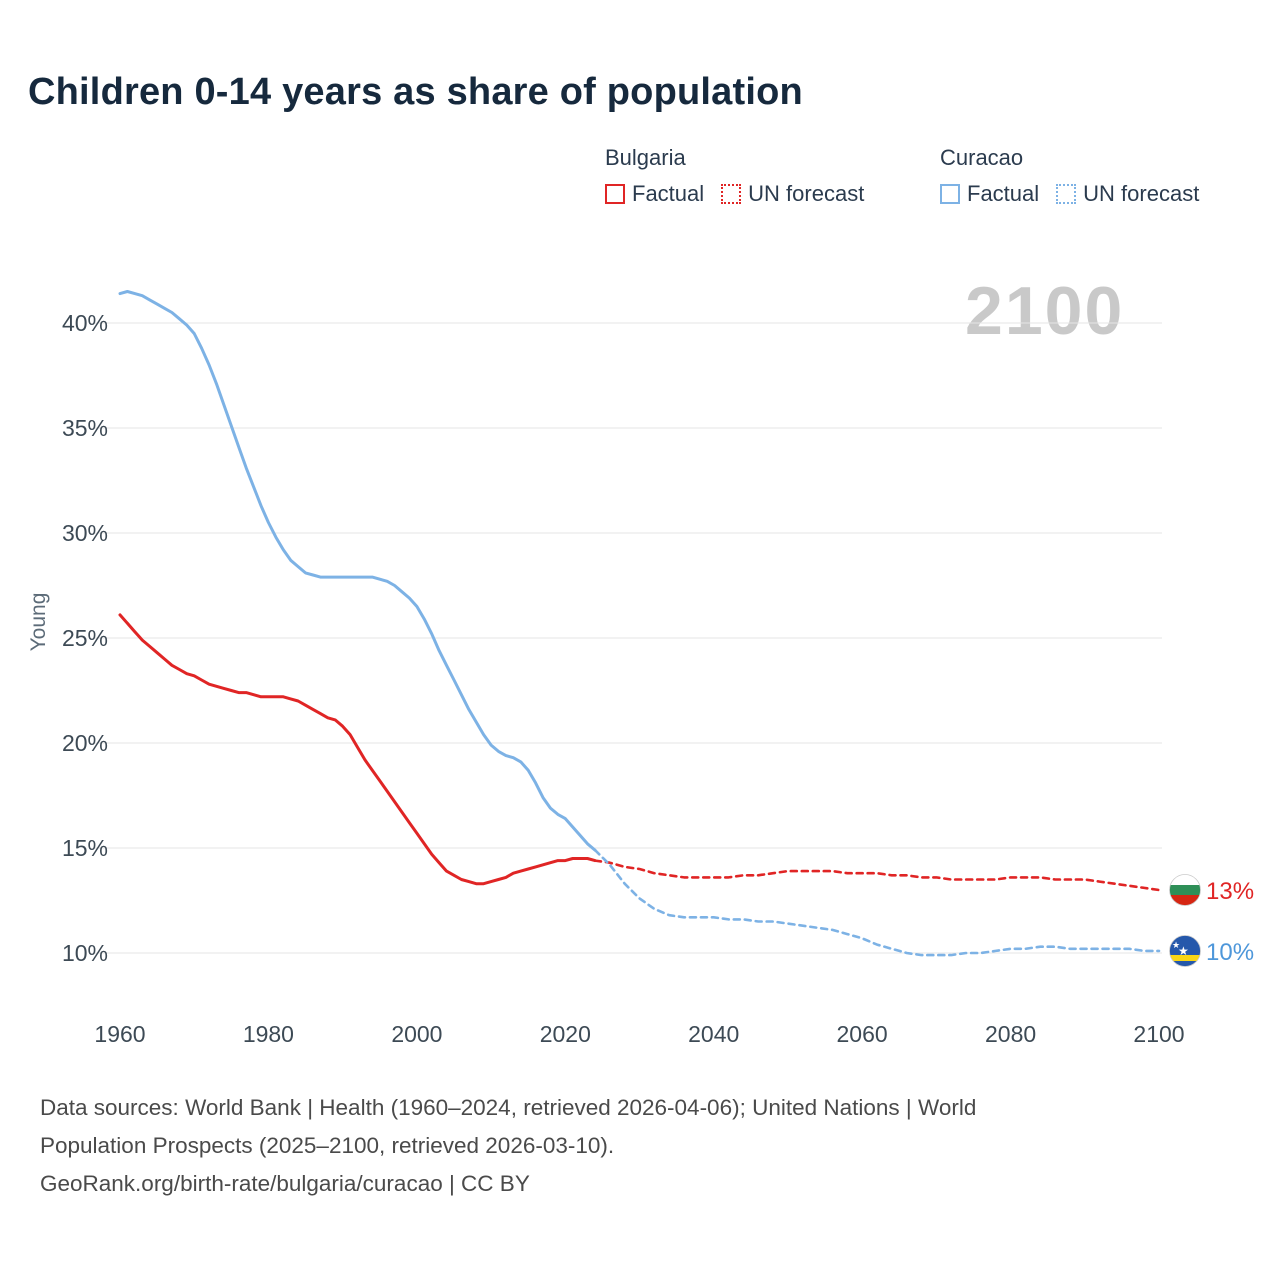 This screenshot has width=1280, height=1280. Describe the element at coordinates (1003, 193) in the screenshot. I see `legend-label-curacao-factual: Factual` at that location.